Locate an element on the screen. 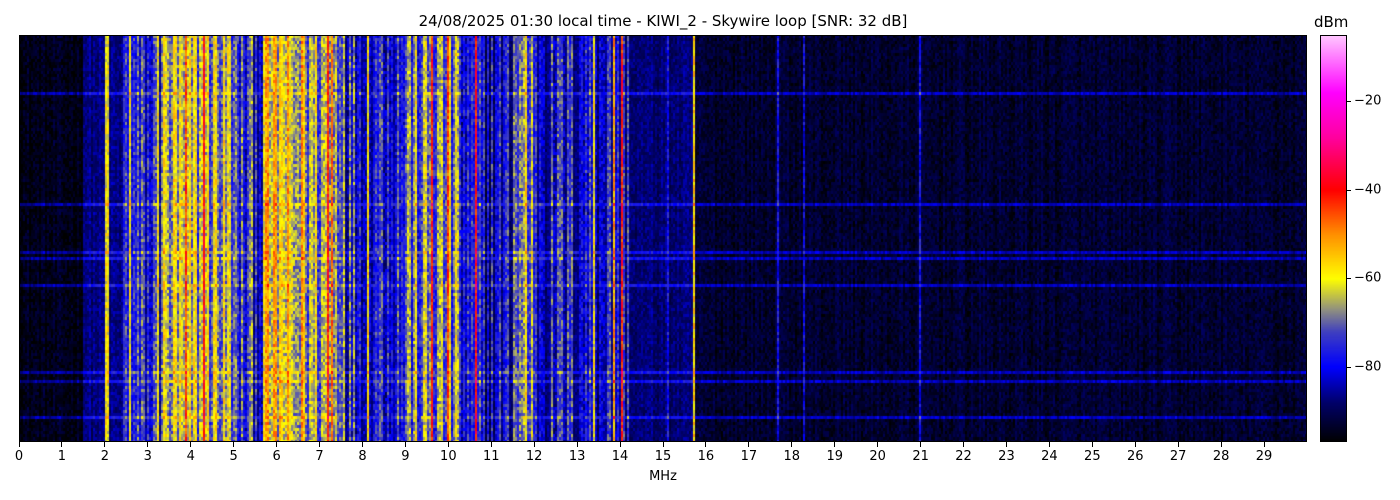 Image resolution: width=1400 pixels, height=500 pixels. x-tick-label: 21 is located at coordinates (920, 456).